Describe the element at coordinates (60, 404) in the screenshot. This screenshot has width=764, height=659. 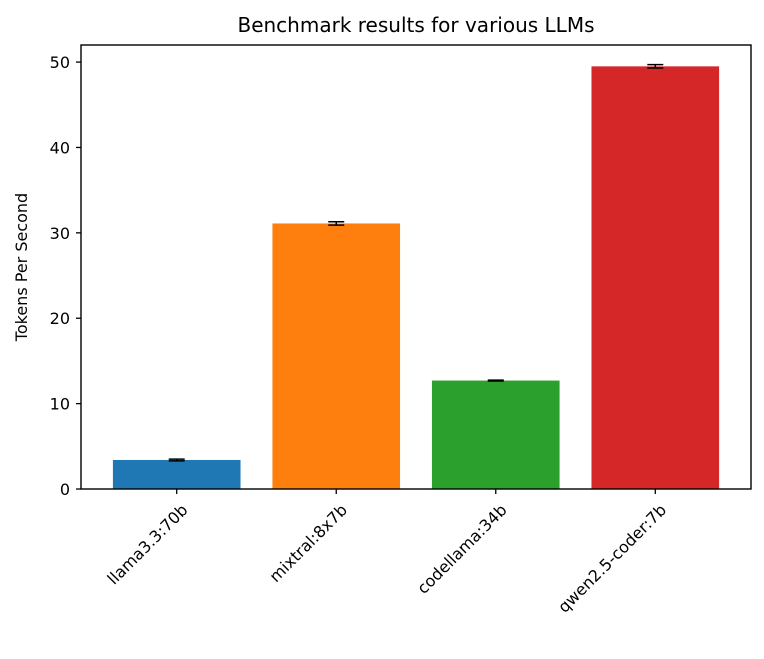
I see `y-tick-label-10: 10` at that location.